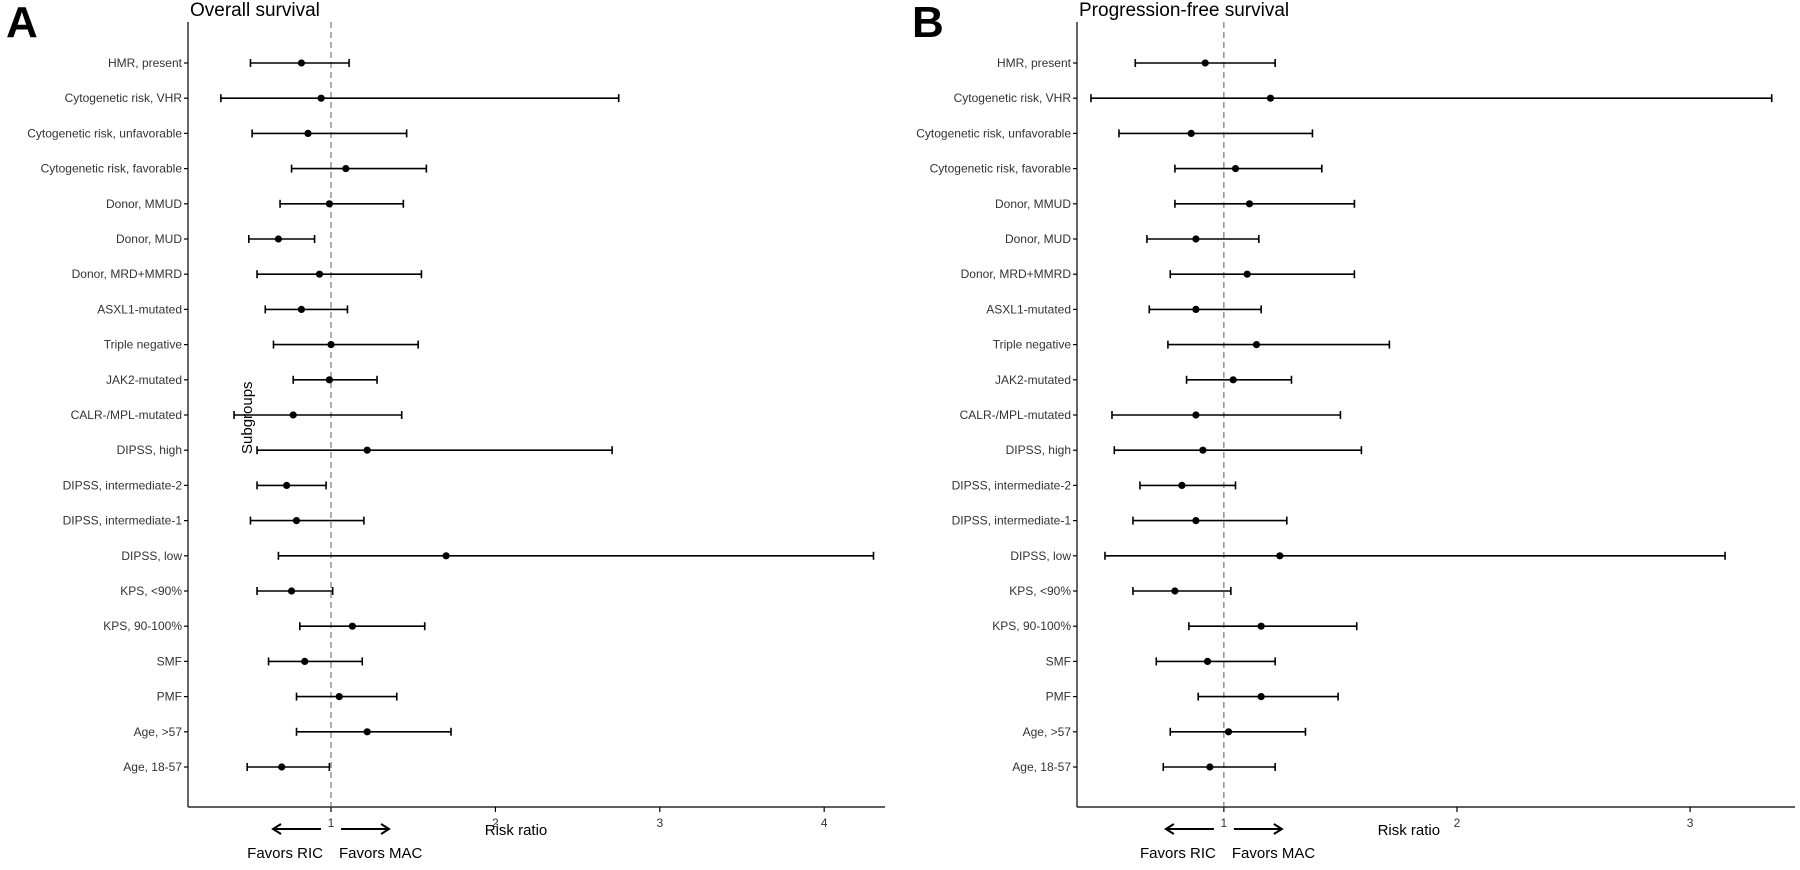 This screenshot has width=1800, height=870. Describe the element at coordinates (255, 10) in the screenshot. I see `panel-title: Overall survival` at that location.